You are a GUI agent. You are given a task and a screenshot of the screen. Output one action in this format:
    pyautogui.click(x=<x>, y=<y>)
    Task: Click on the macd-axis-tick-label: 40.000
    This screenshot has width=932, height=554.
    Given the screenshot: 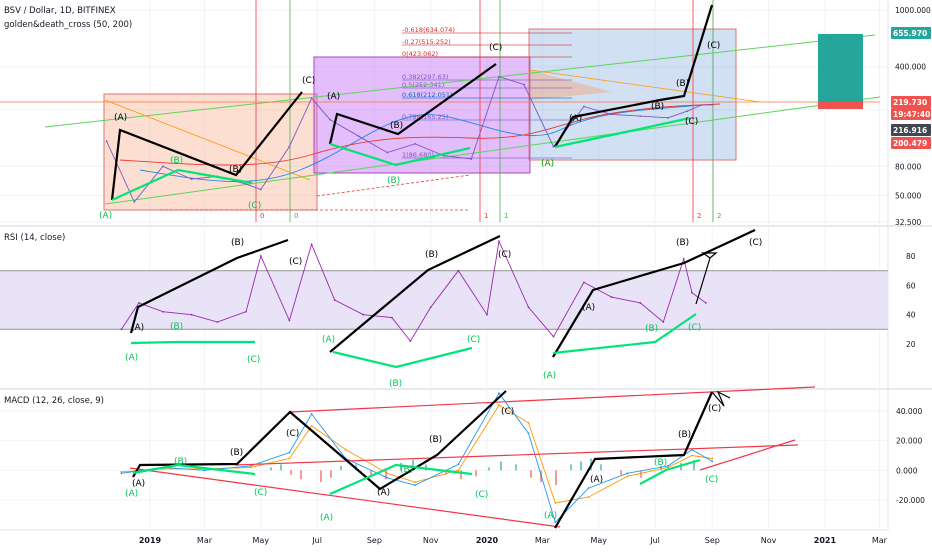 What is the action you would take?
    pyautogui.click(x=909, y=411)
    